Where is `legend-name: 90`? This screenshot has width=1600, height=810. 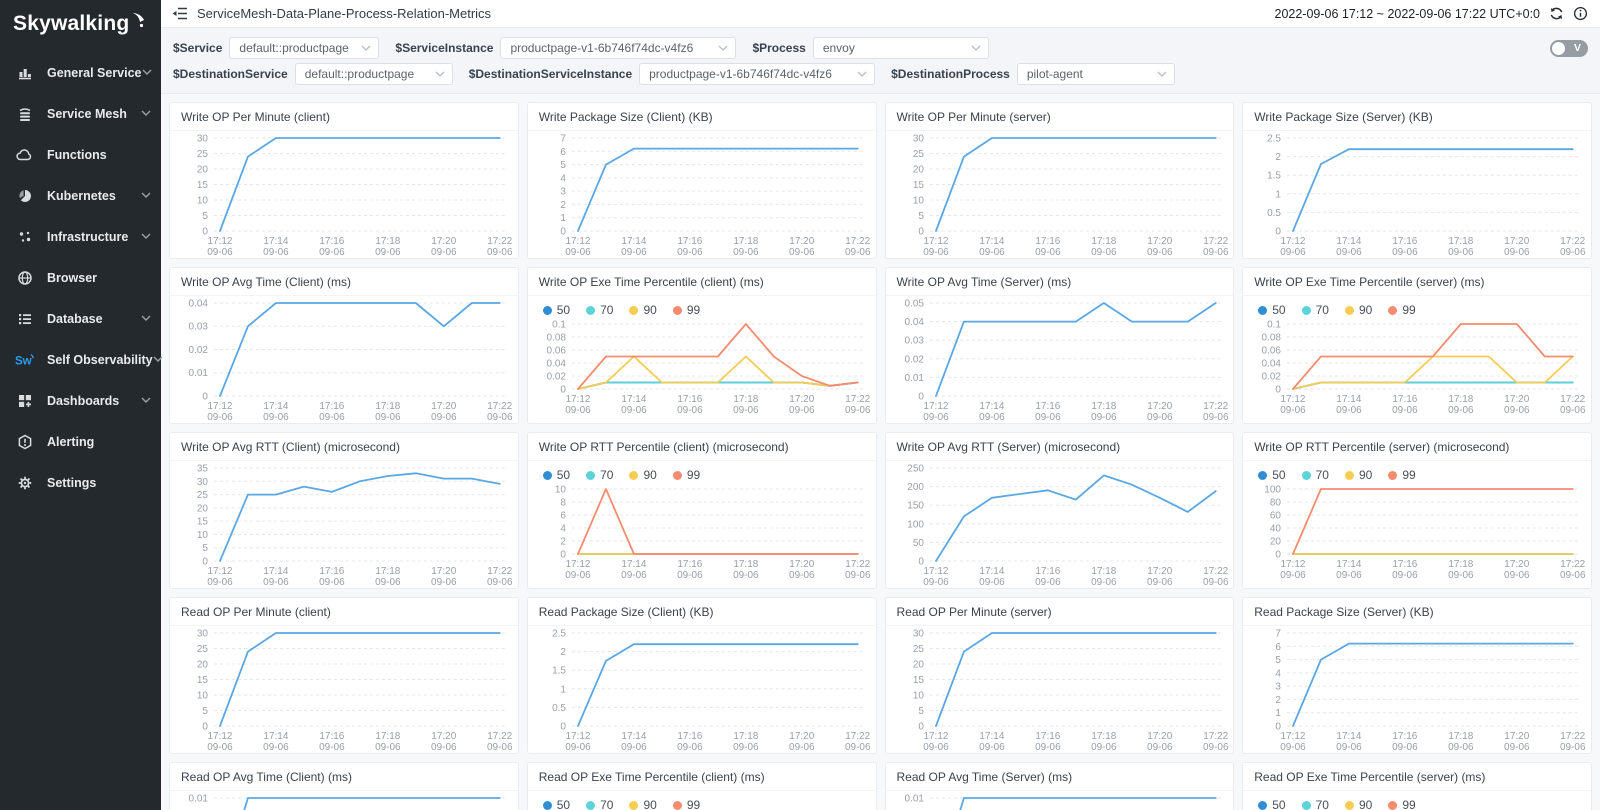 legend-name: 90 is located at coordinates (650, 310).